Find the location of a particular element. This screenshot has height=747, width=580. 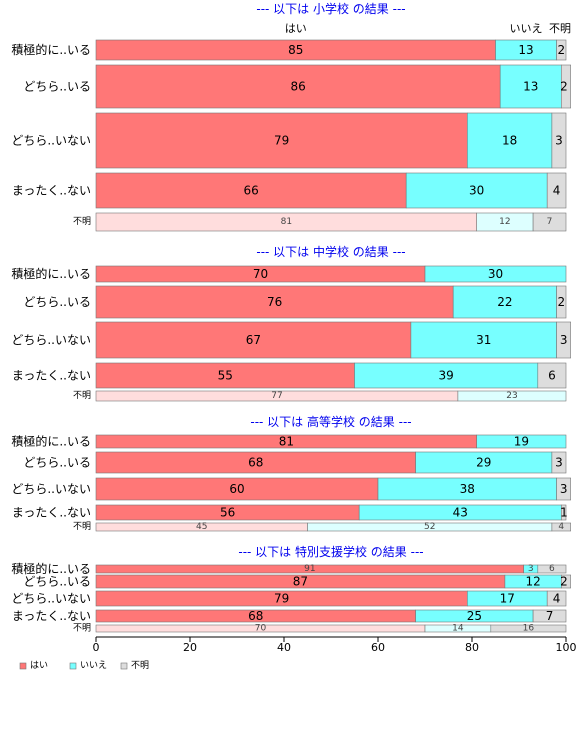

bar-row: まったく..ない 66 30 4 is located at coordinates (289, 190).